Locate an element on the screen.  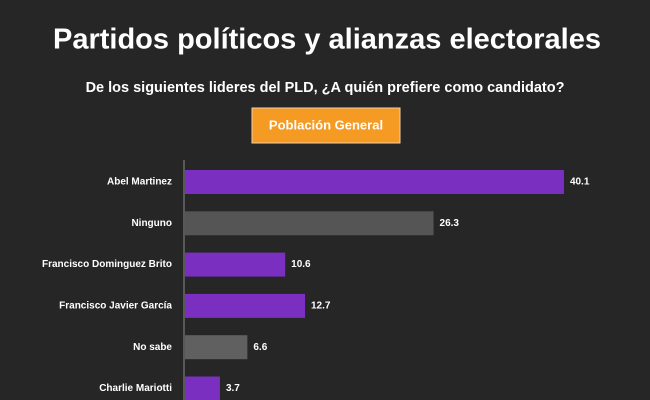
badge-box is located at coordinates (326, 125).